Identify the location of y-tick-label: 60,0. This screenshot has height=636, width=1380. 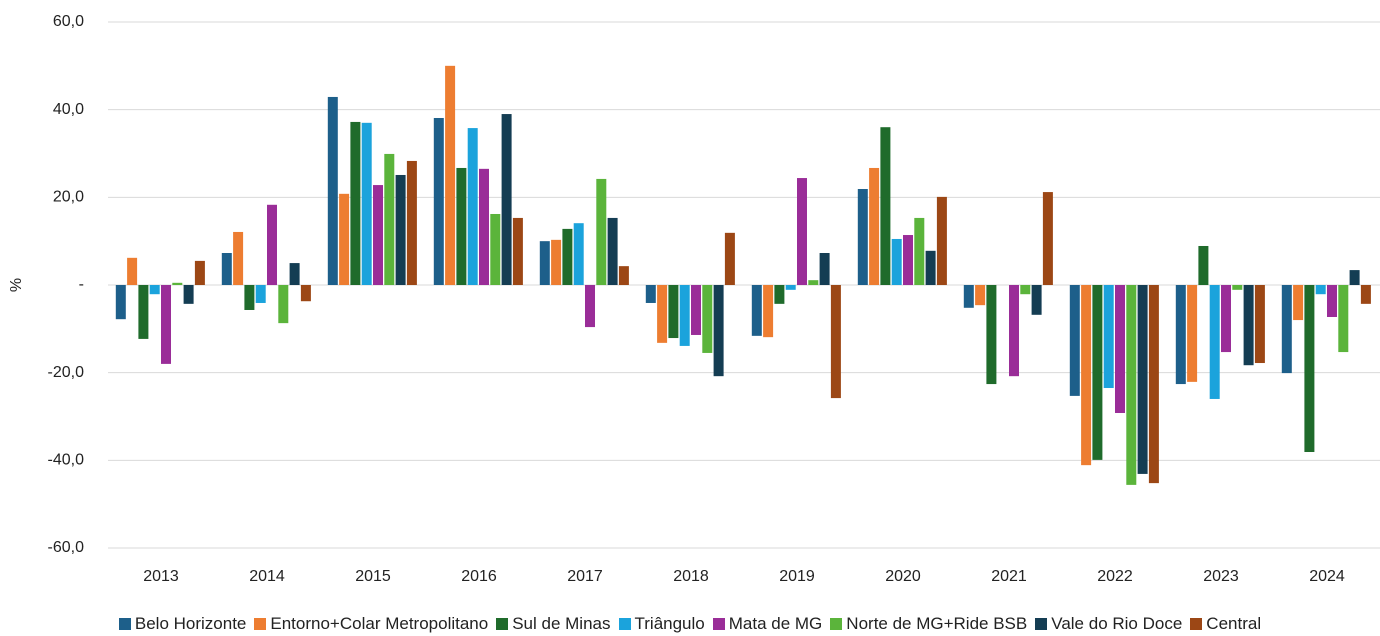
(68, 21).